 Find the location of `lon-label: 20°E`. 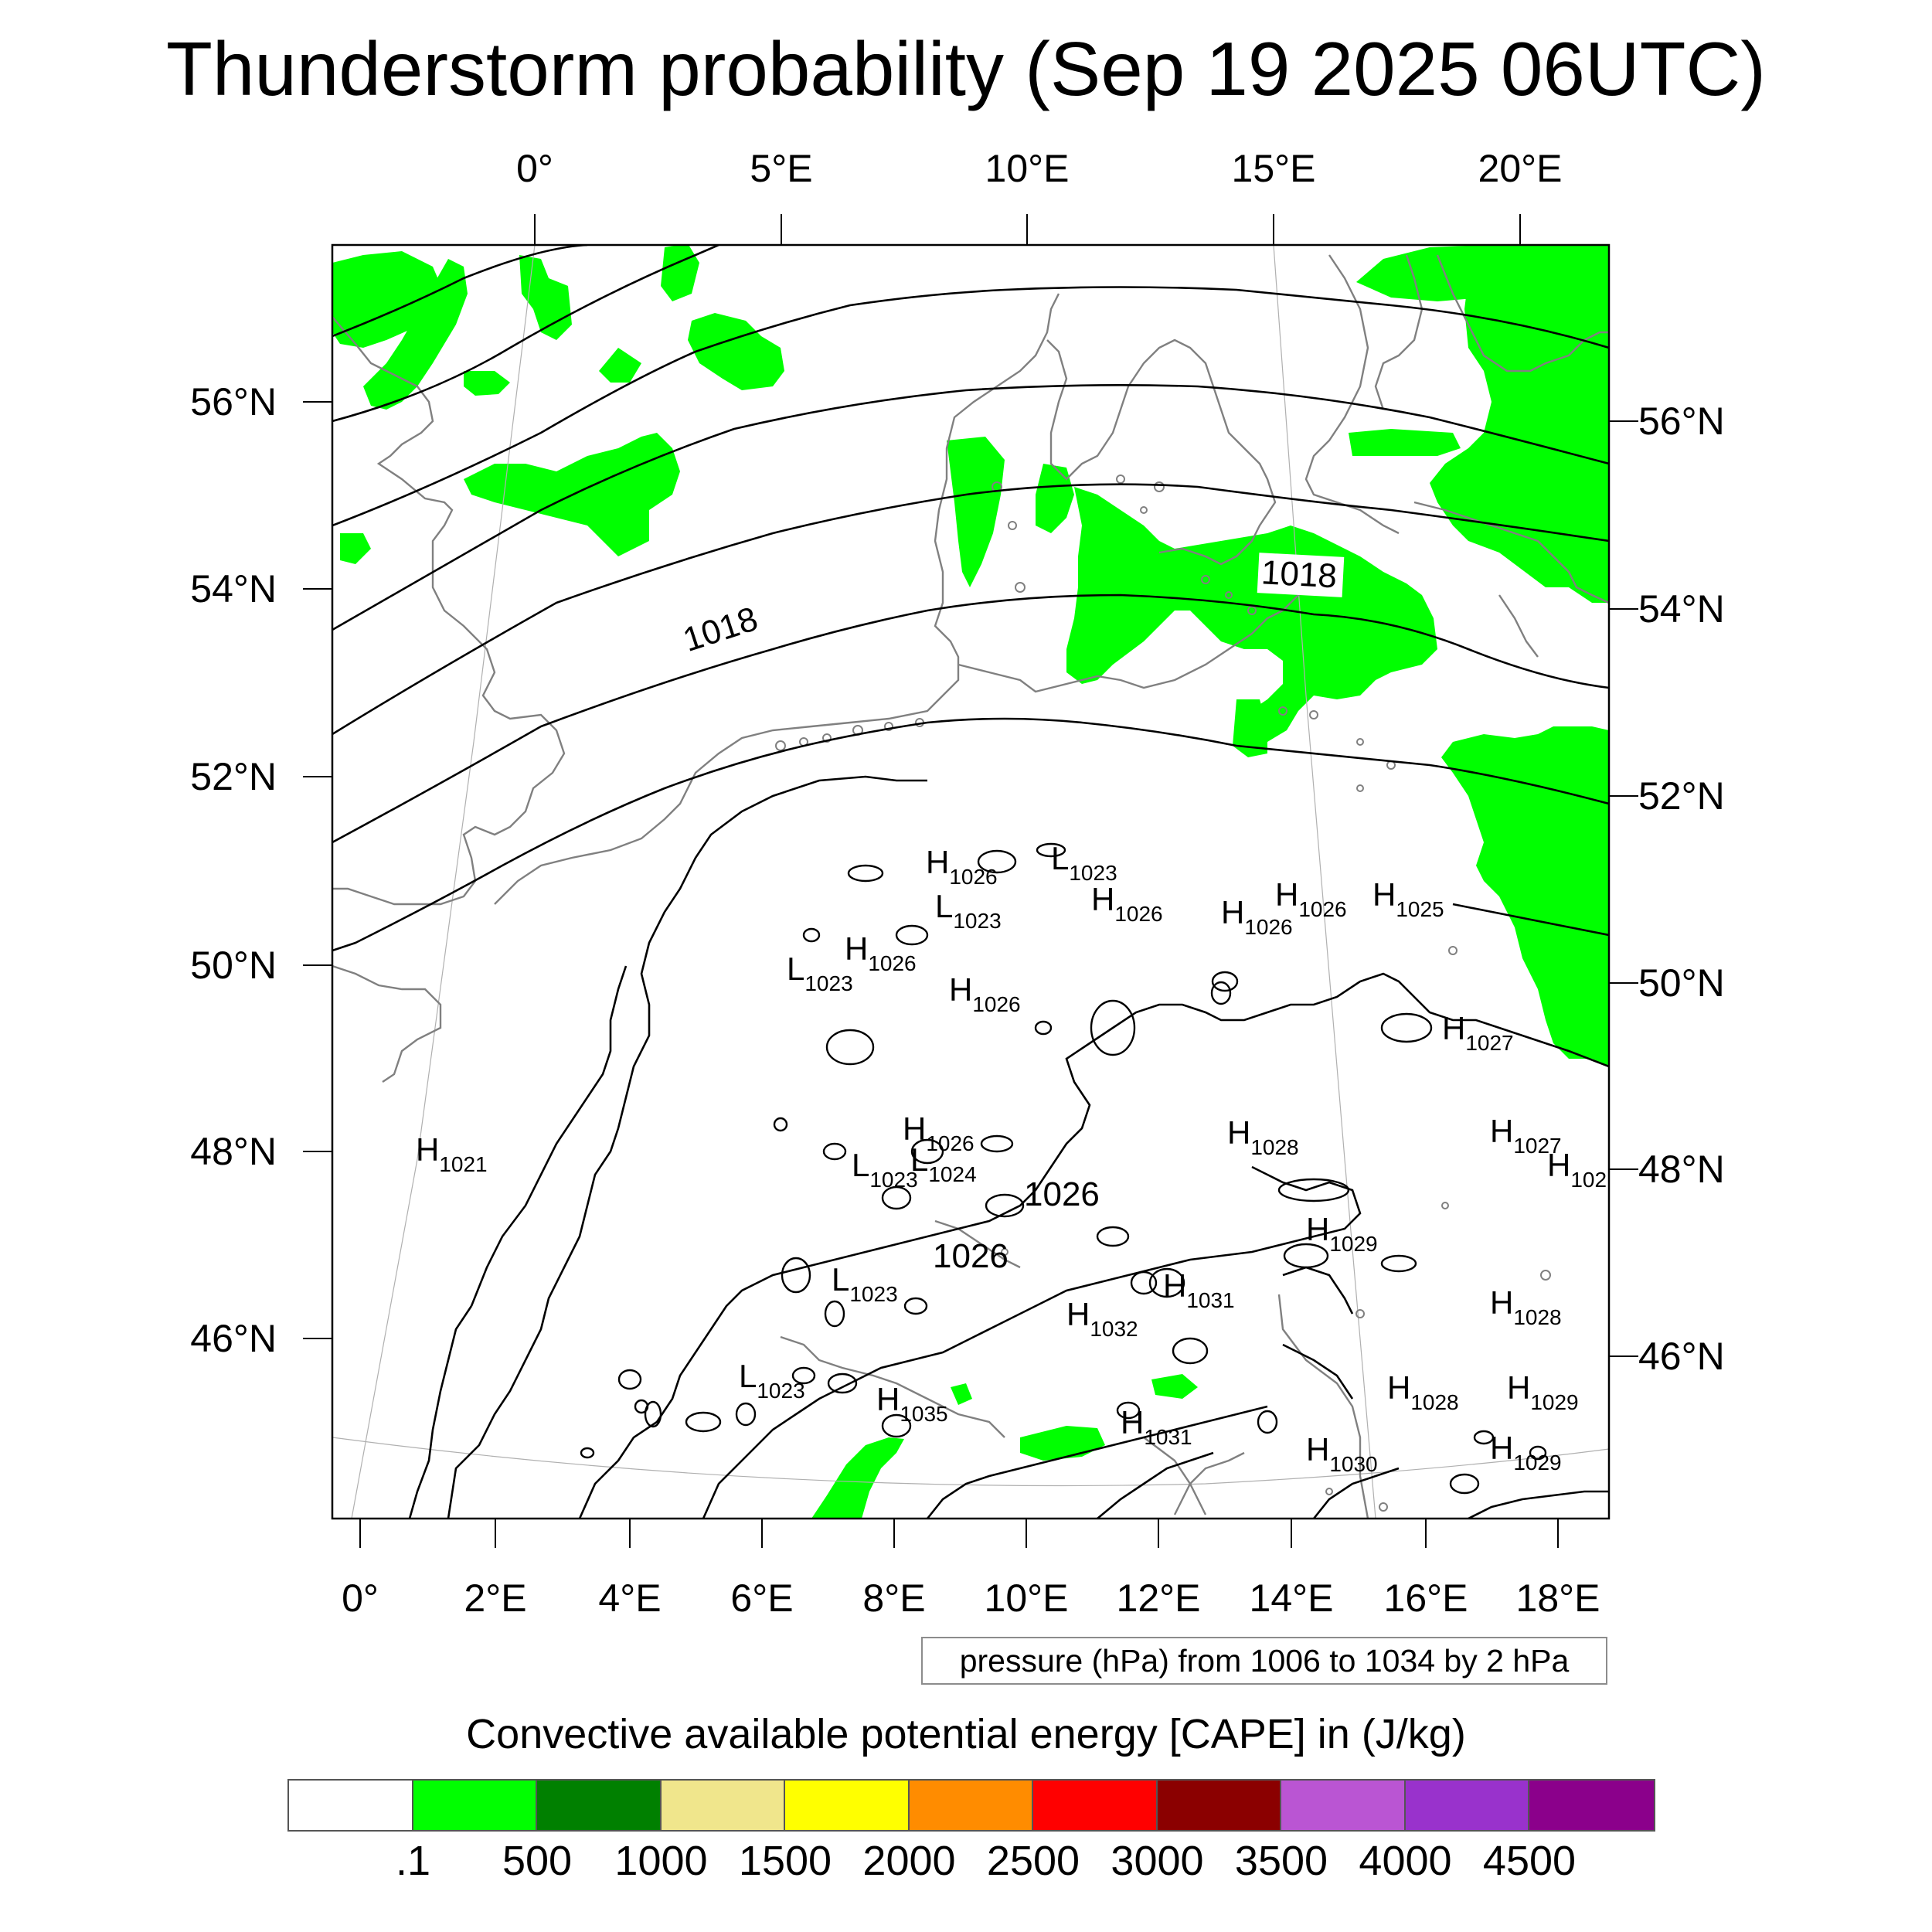

lon-label: 20°E is located at coordinates (1520, 168).